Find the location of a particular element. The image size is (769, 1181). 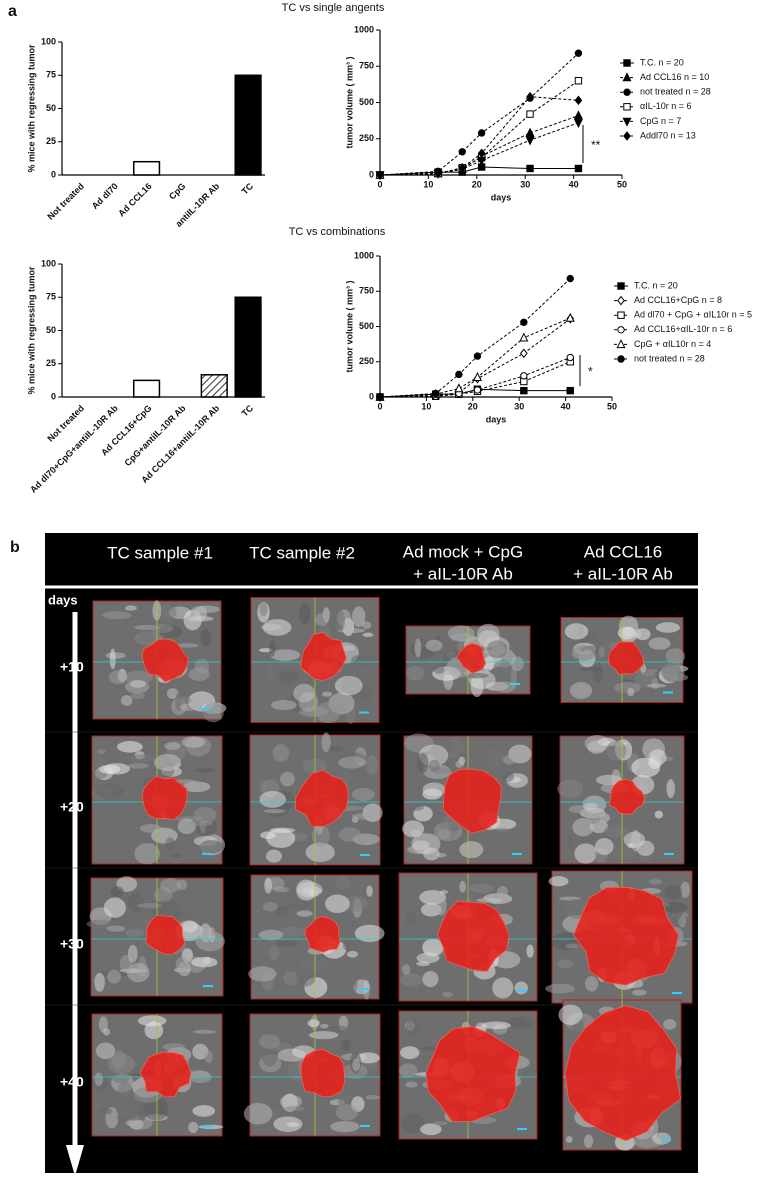

y-tick-label: 75 is located at coordinates (51, 75).